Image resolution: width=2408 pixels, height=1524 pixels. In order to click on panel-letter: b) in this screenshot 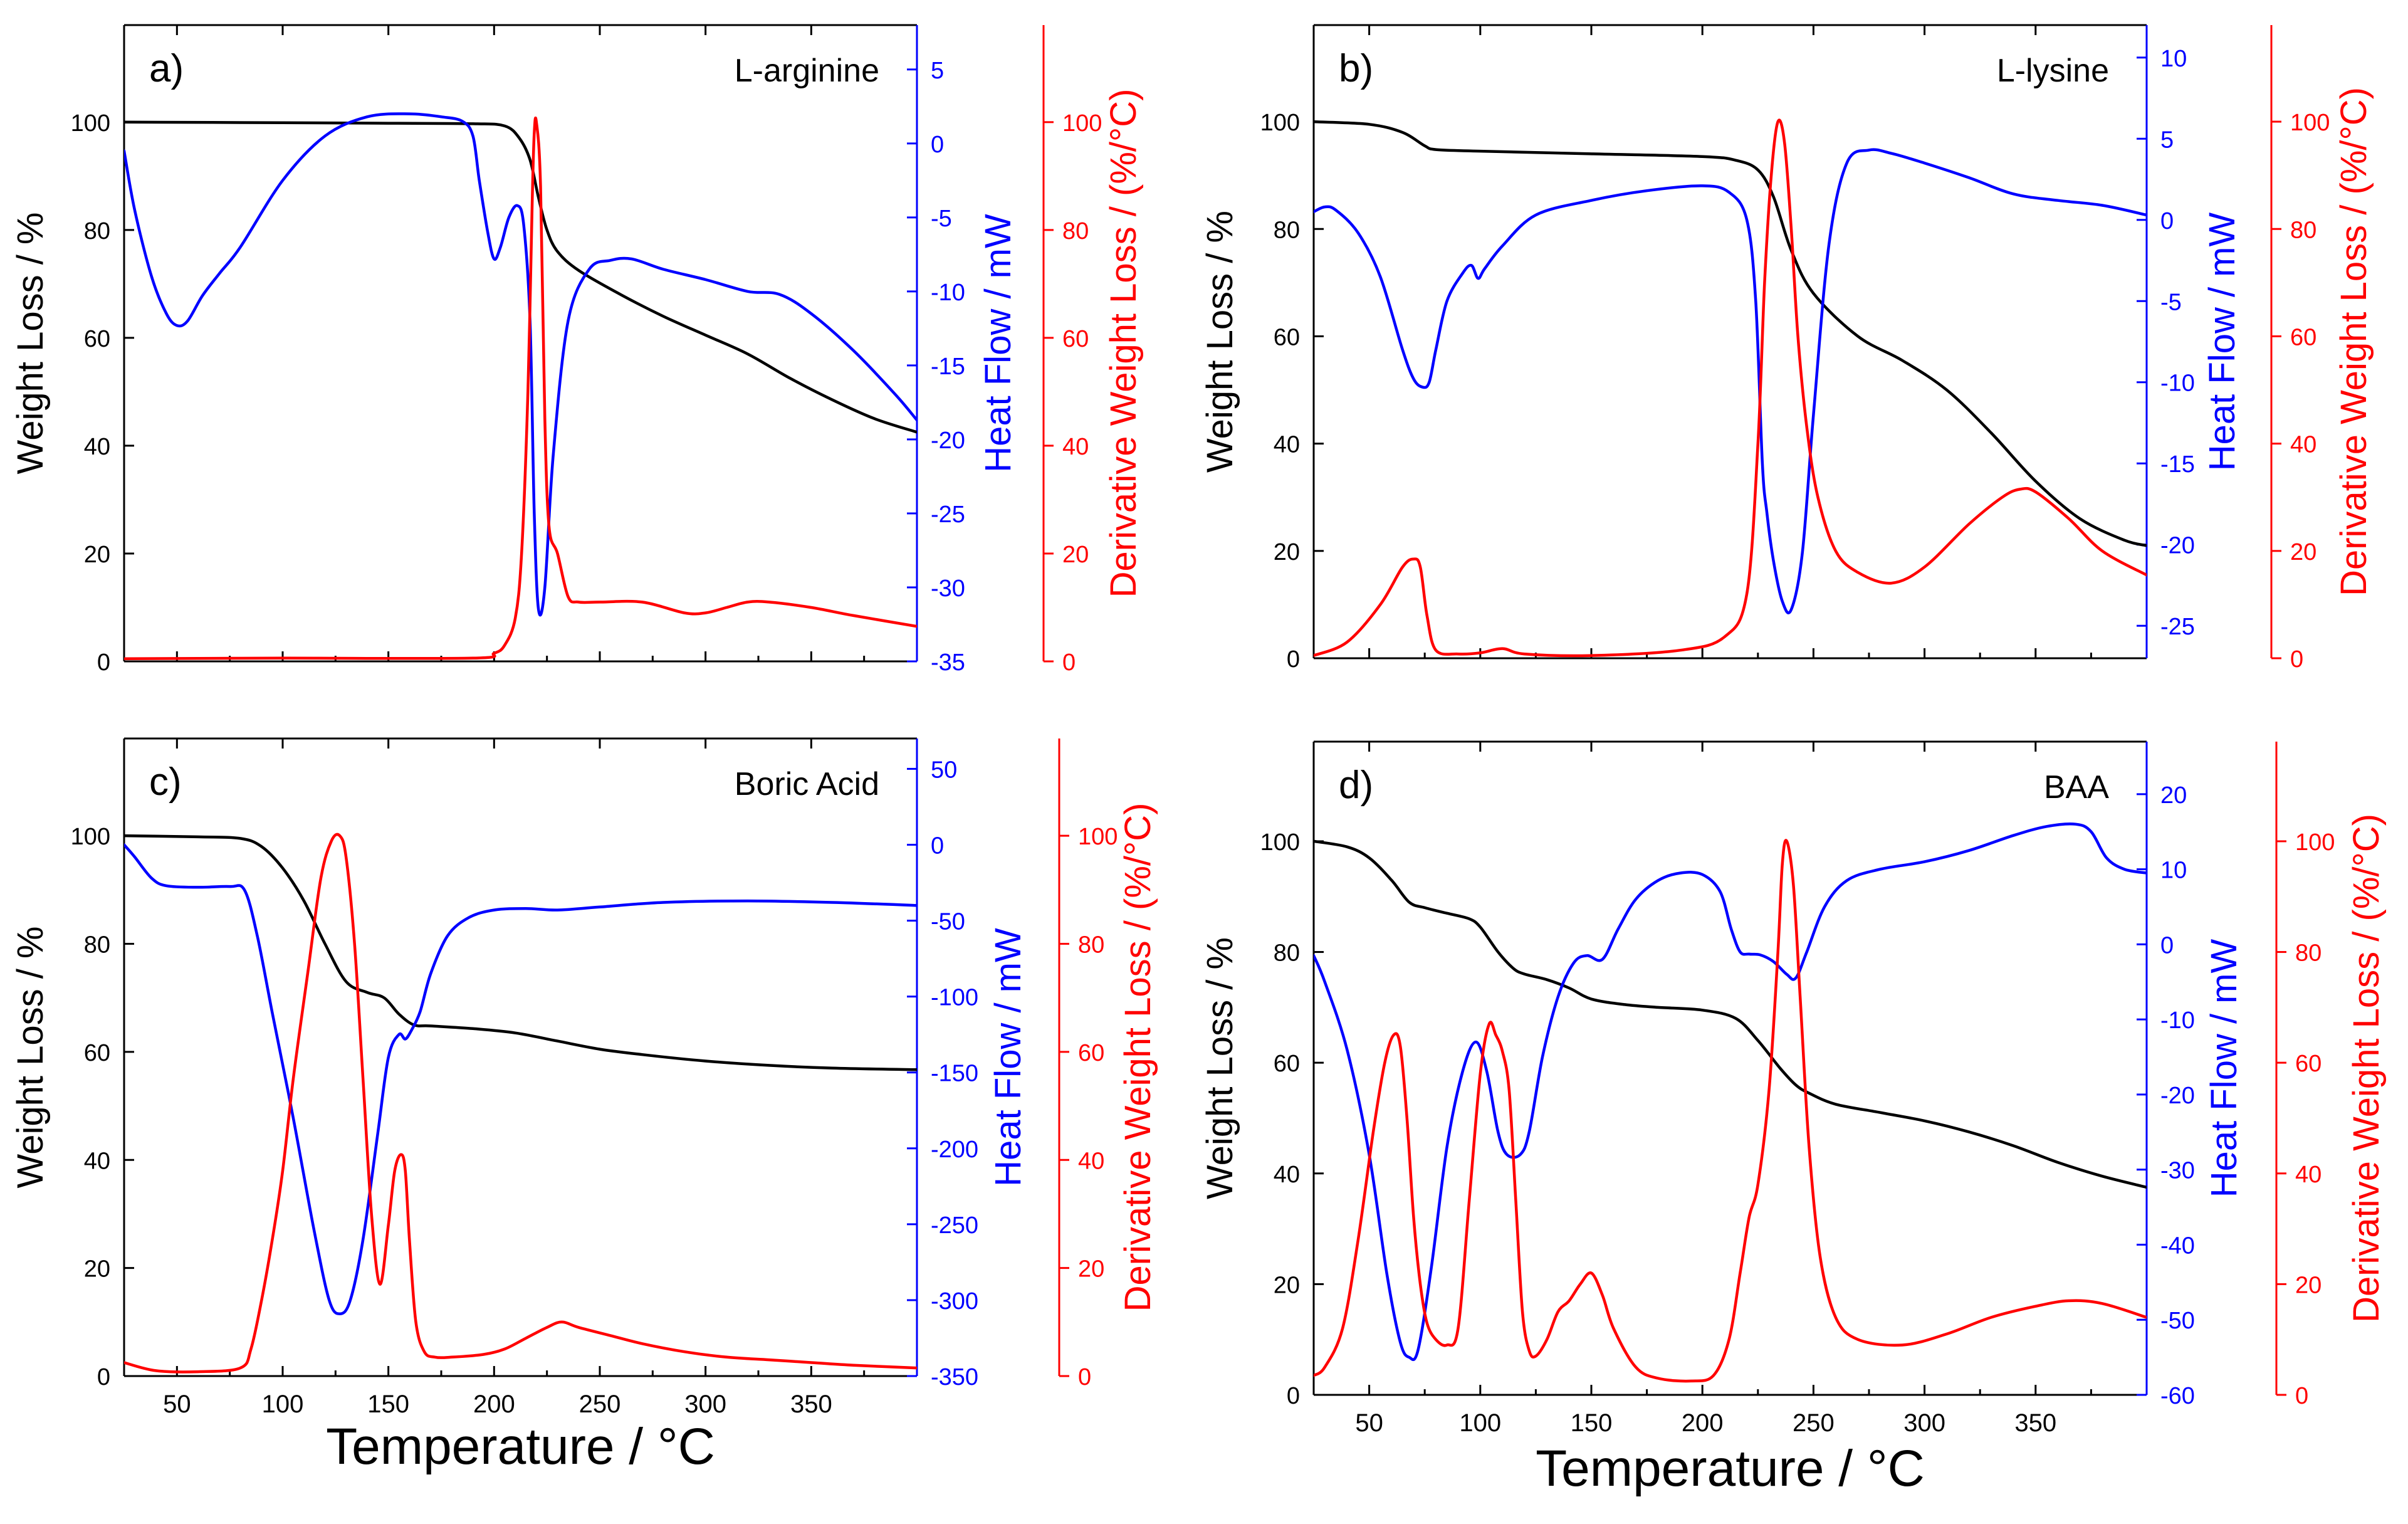, I will do `click(1356, 68)`.